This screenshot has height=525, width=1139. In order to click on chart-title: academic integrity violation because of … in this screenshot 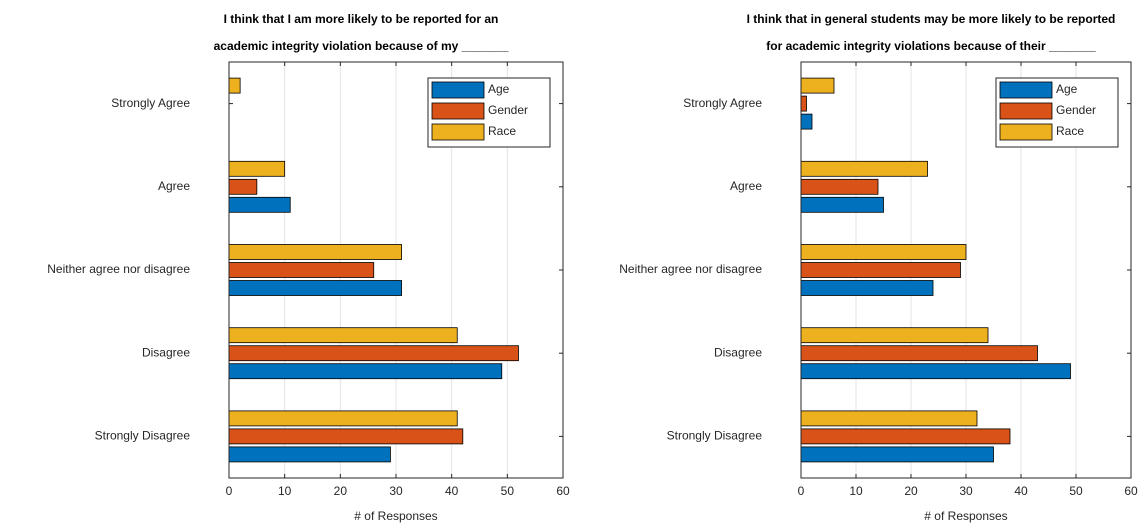, I will do `click(361, 46)`.